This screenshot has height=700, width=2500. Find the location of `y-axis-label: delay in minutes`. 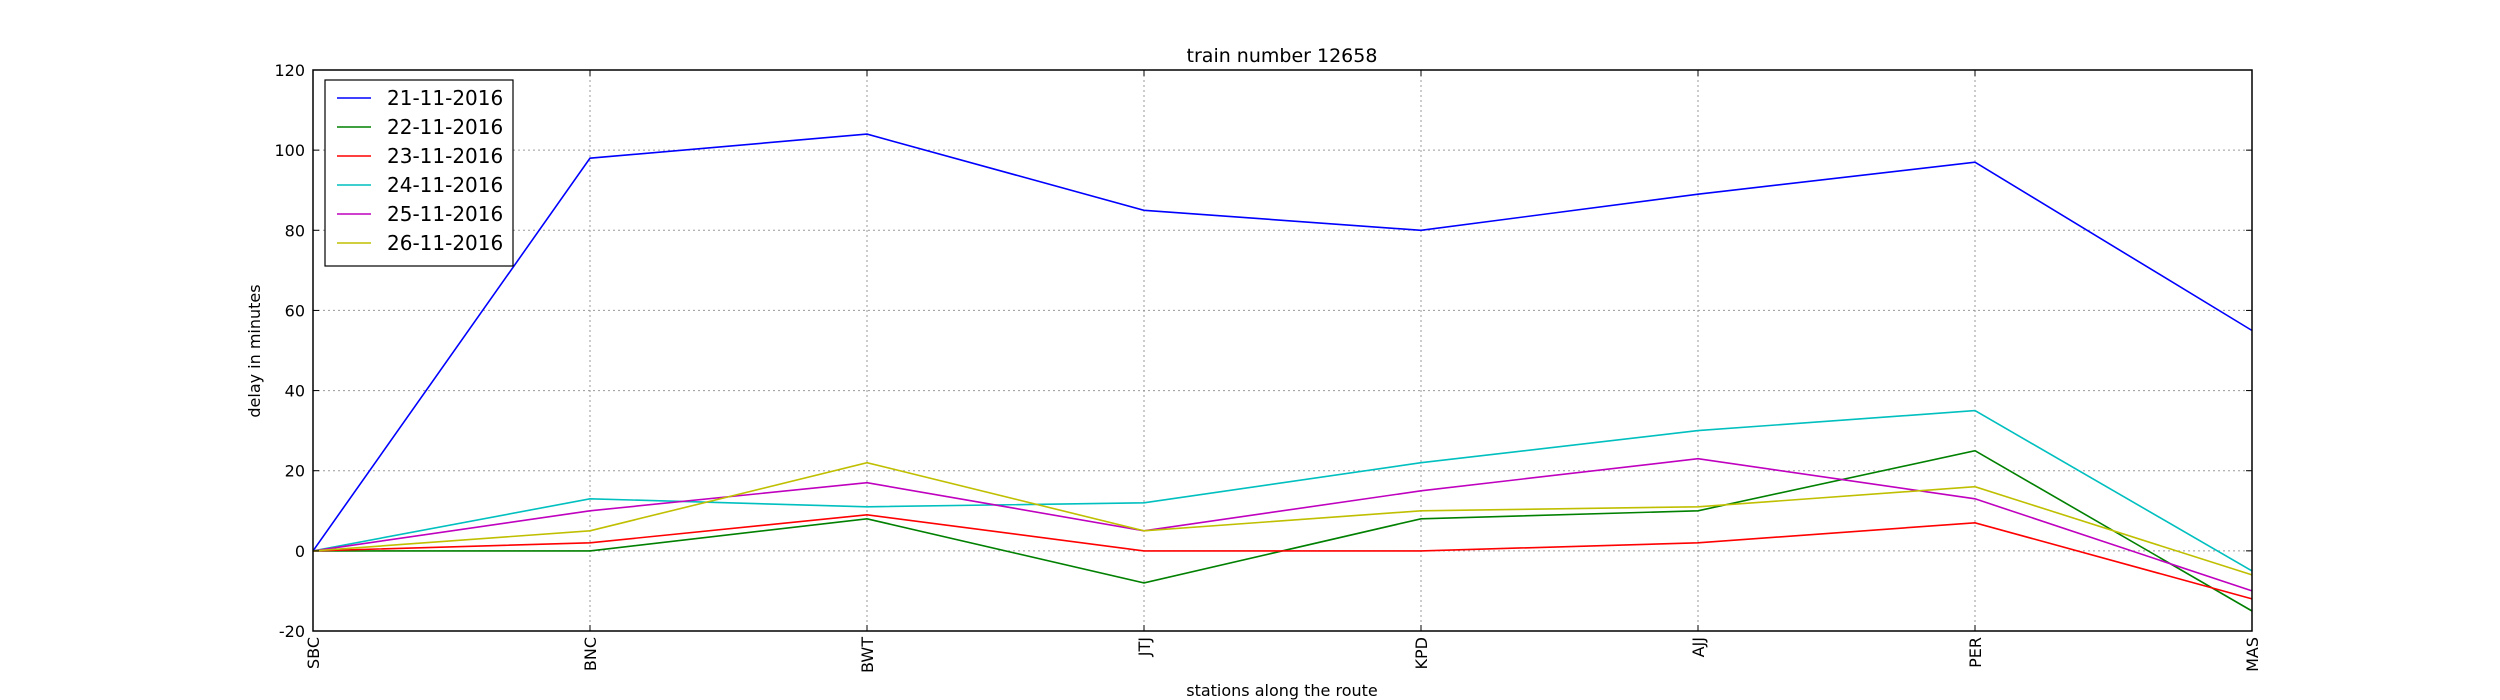

y-axis-label: delay in minutes is located at coordinates (254, 350).